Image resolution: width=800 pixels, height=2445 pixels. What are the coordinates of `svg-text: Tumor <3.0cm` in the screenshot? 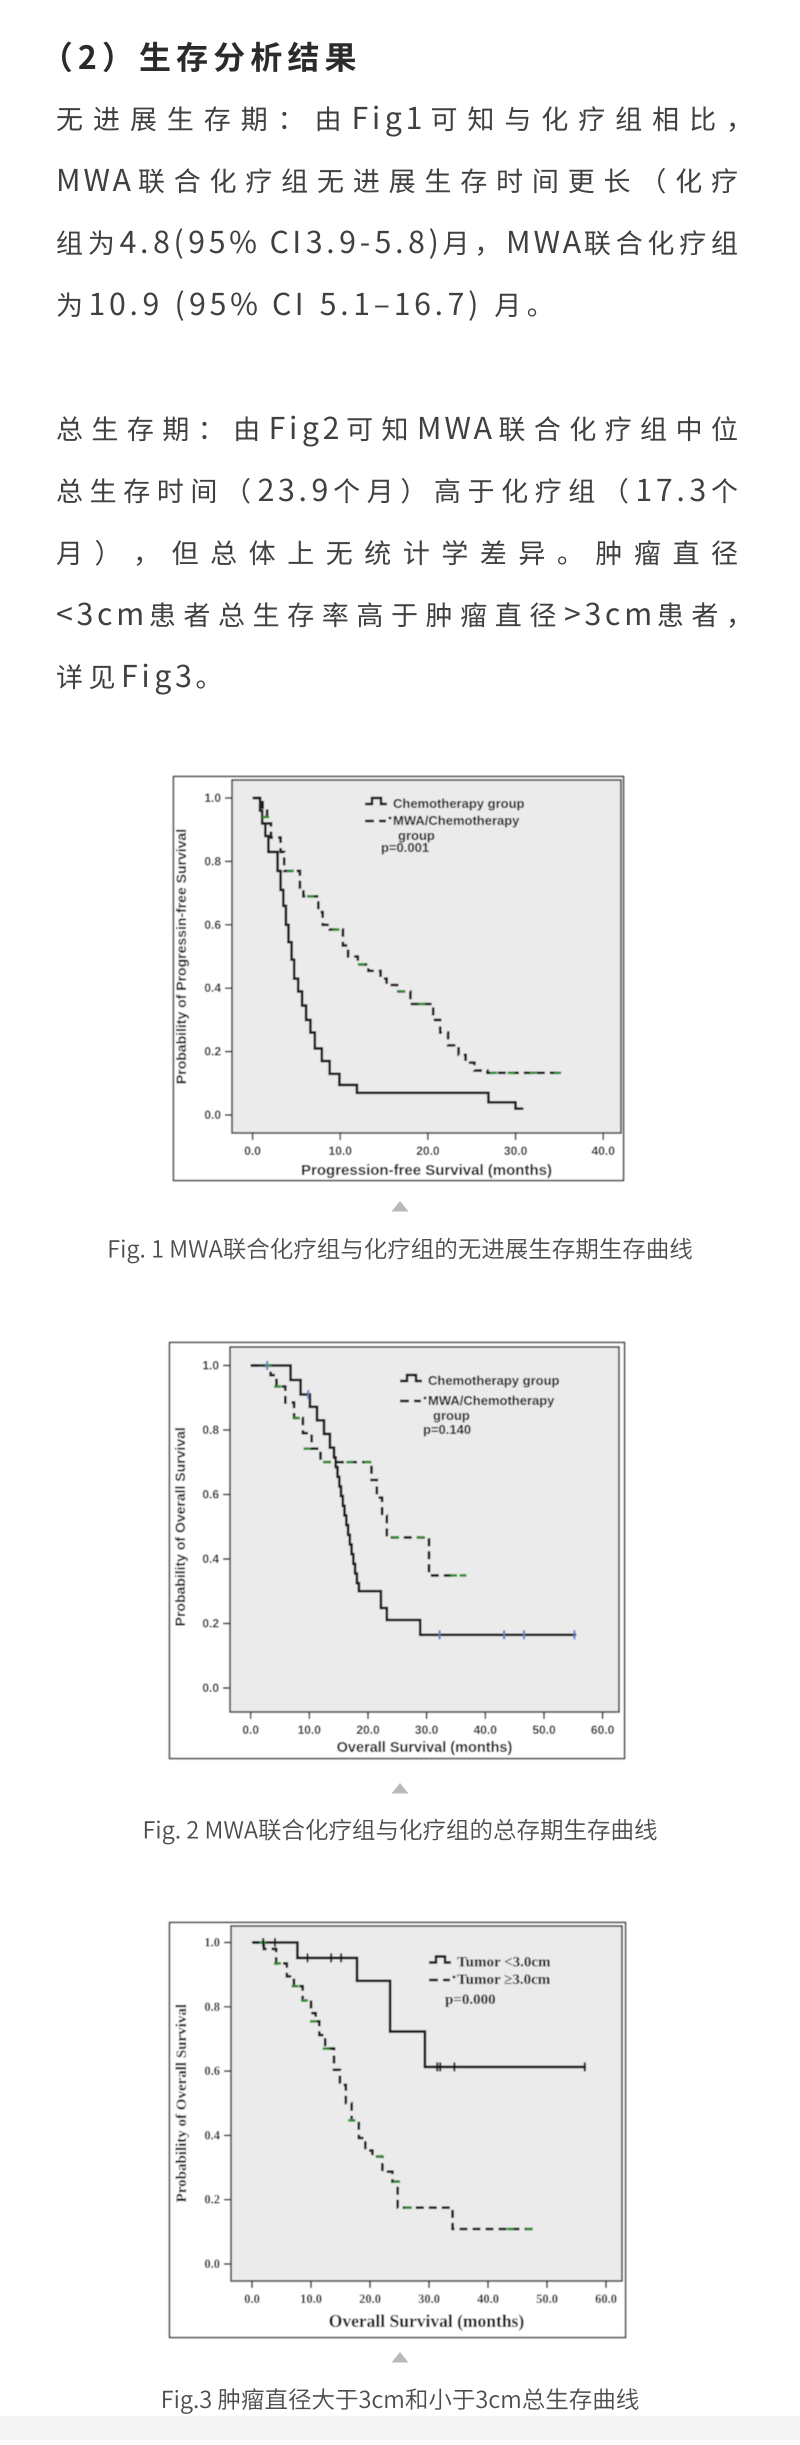 It's located at (504, 1963).